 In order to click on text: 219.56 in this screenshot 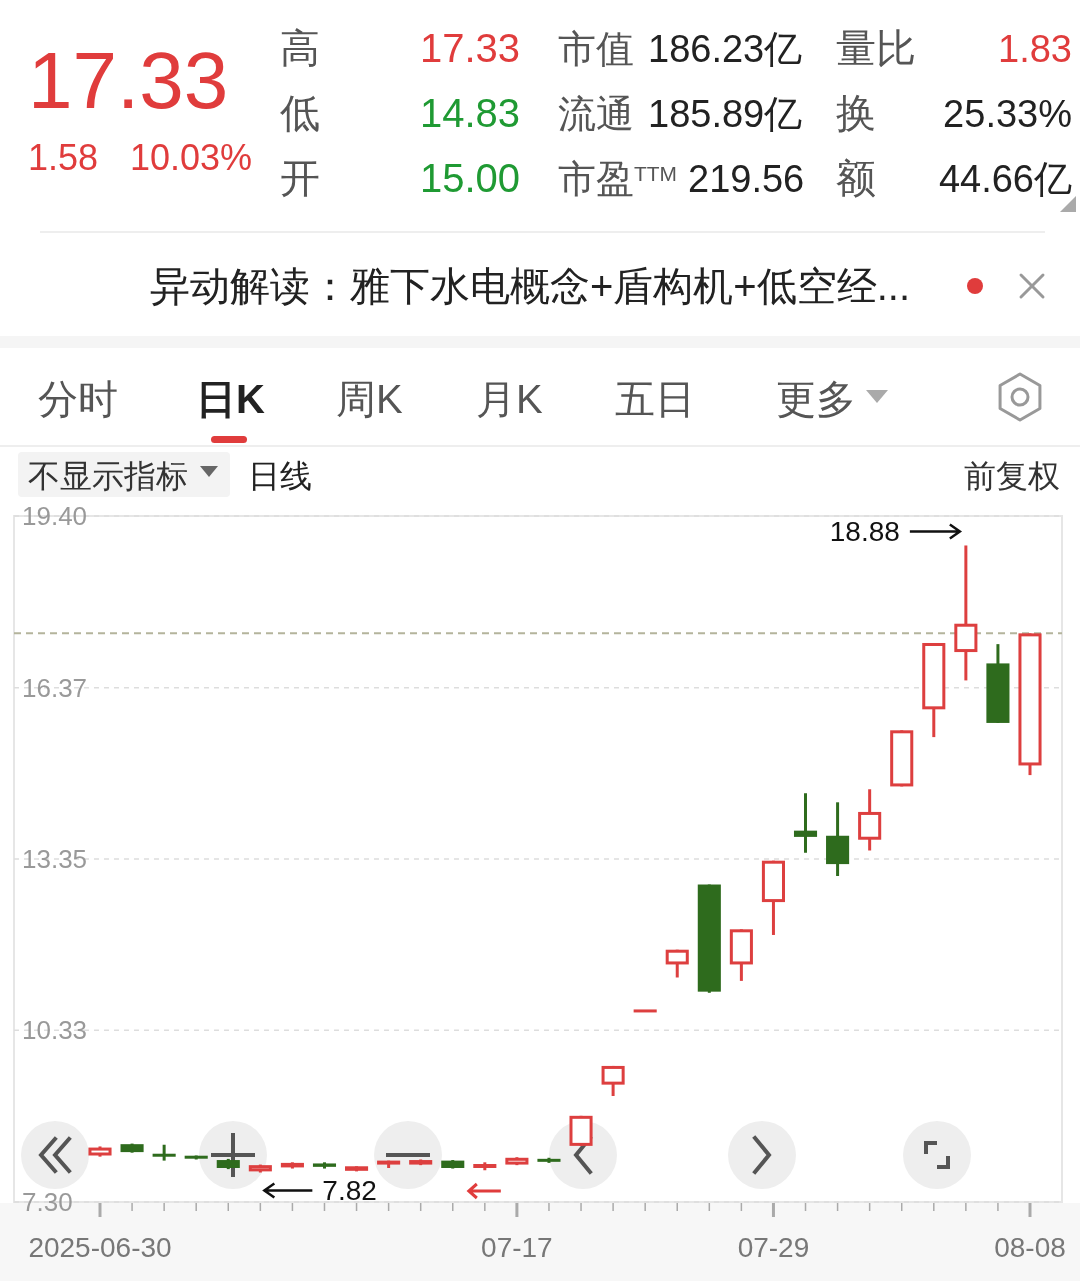, I will do `click(746, 179)`.